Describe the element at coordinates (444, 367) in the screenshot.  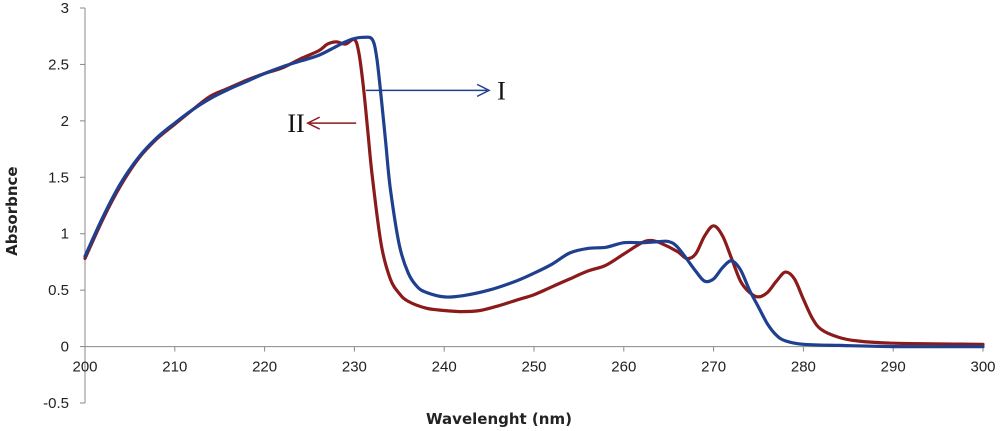
I see `x-tick-label: 240` at that location.